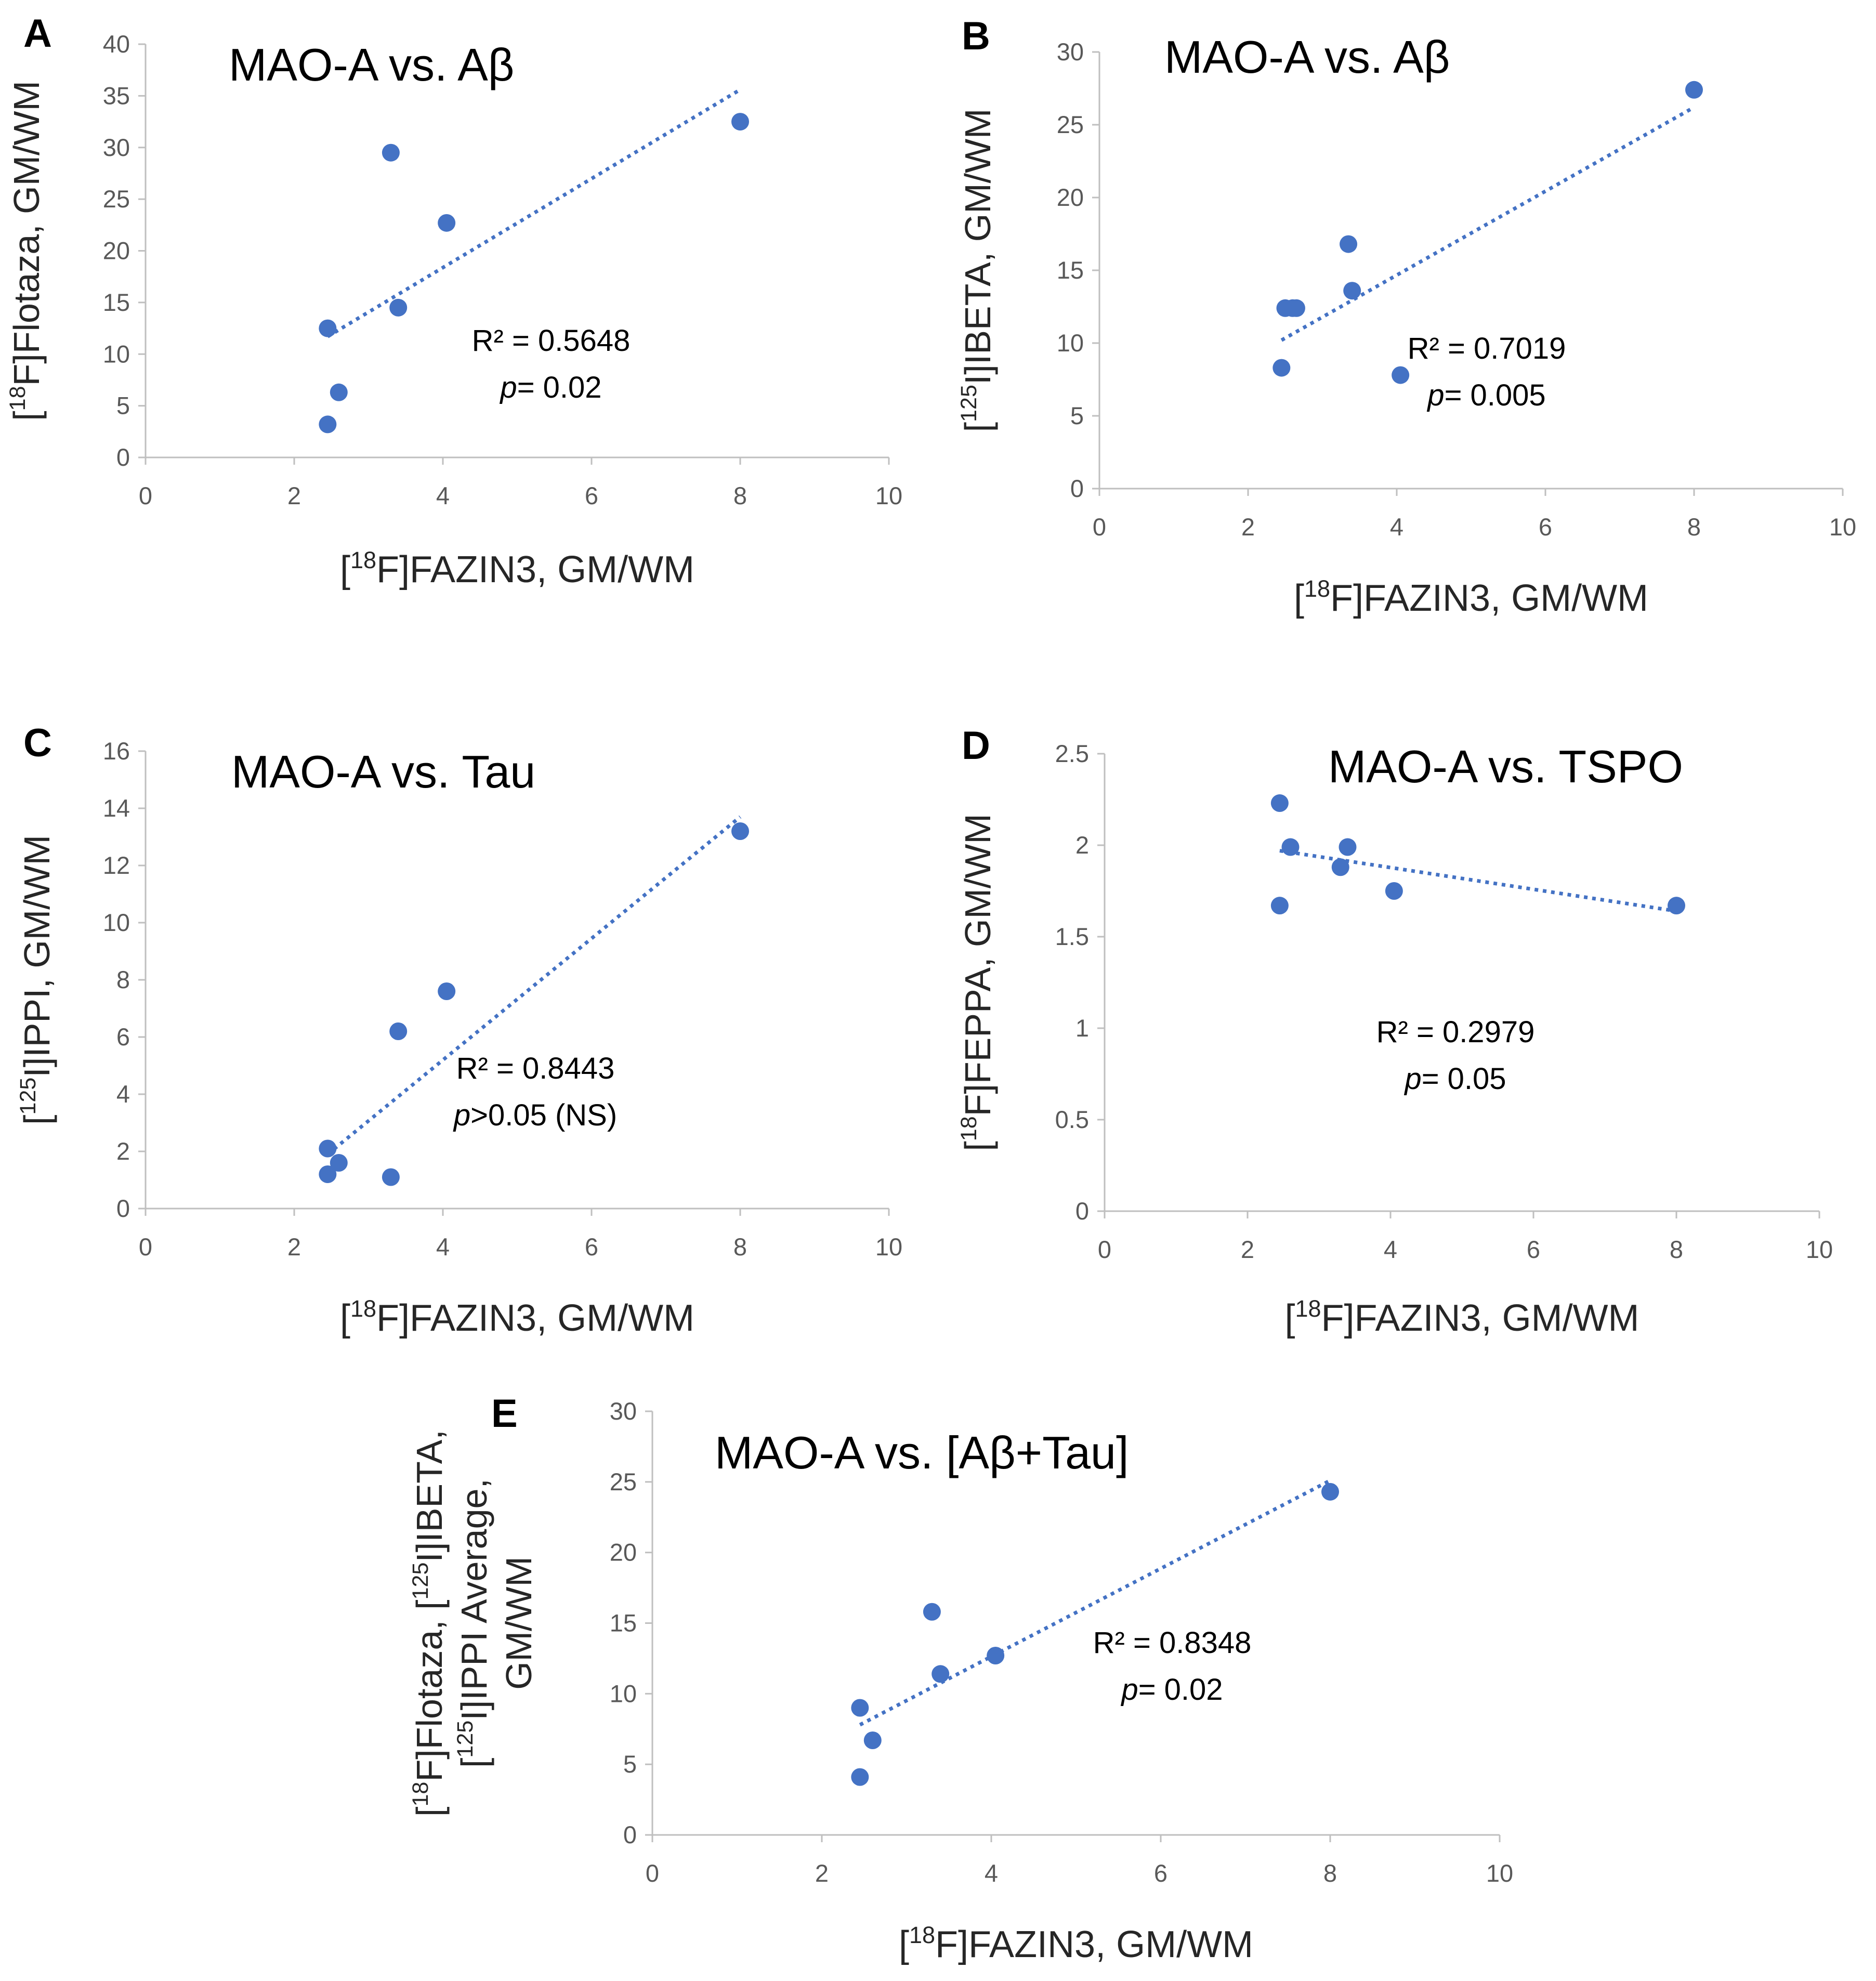 This screenshot has width=1876, height=1981. What do you see at coordinates (623, 1481) in the screenshot?
I see `y-tick-label-e: 25` at bounding box center [623, 1481].